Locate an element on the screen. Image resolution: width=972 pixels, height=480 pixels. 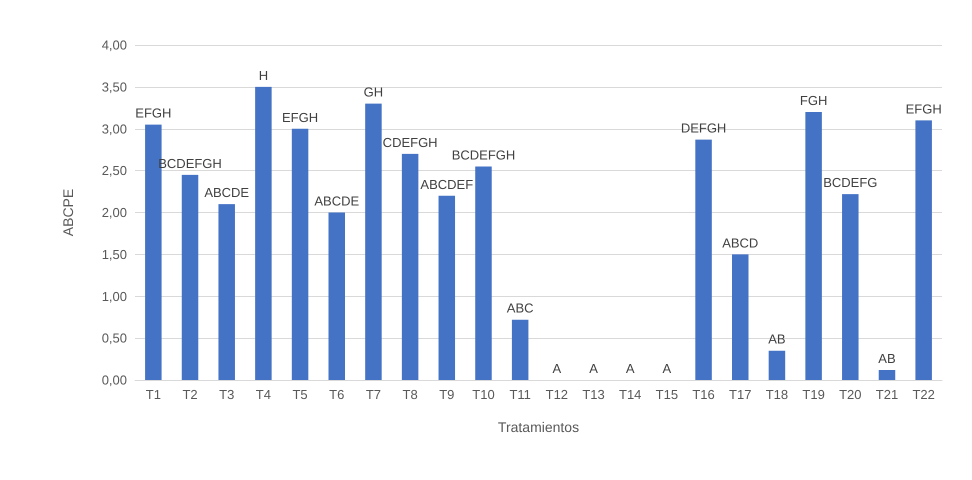
x-tick-label: T5 is located at coordinates (300, 394).